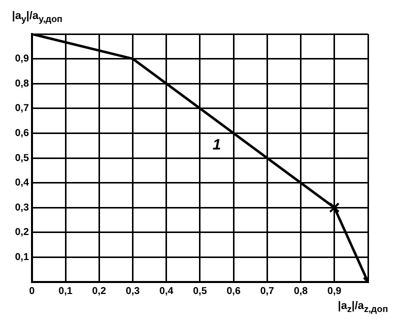 The image size is (398, 324). Describe the element at coordinates (32, 291) in the screenshot. I see `x-tick-label: 0` at that location.